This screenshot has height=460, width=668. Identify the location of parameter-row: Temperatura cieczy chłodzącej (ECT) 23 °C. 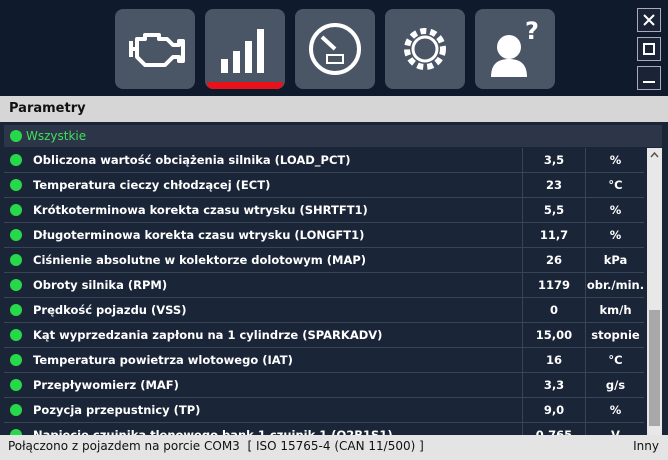
(324, 185).